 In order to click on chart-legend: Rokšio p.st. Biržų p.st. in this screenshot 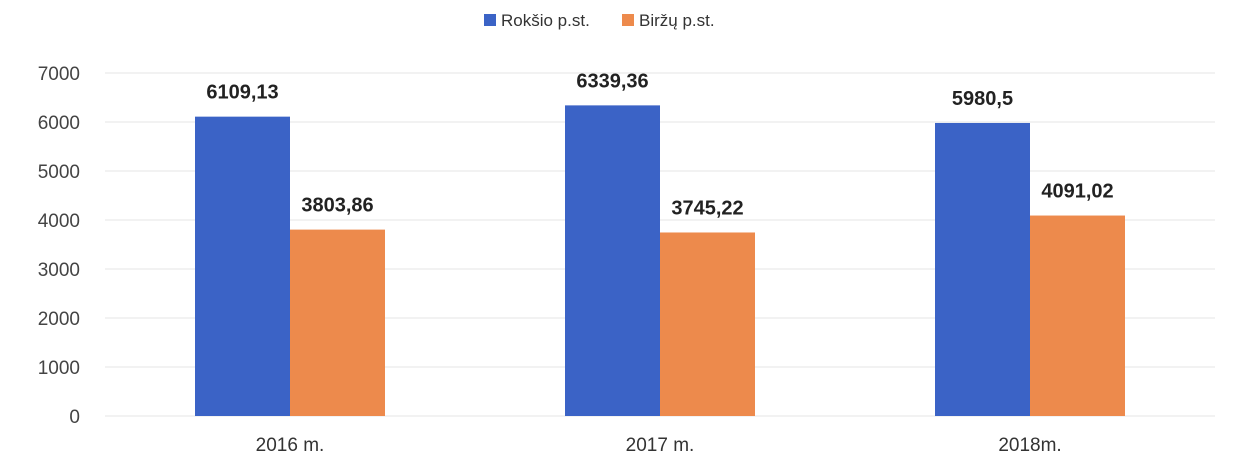, I will do `click(599, 20)`.